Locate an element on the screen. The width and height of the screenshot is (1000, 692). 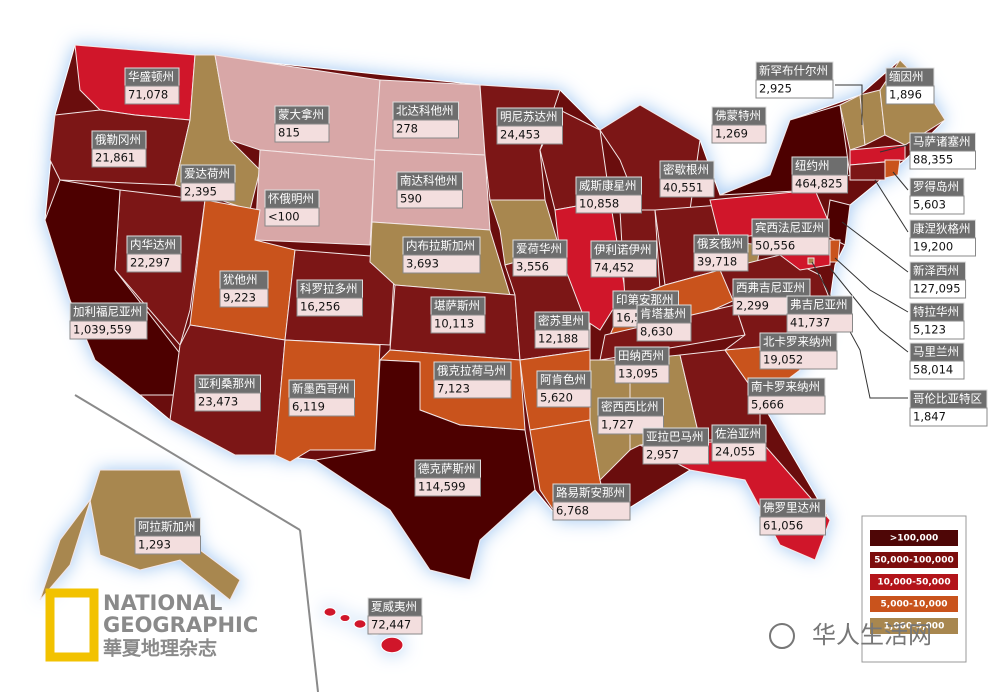
state-label: 佛罗里达州 61,056 is located at coordinates (792, 517).